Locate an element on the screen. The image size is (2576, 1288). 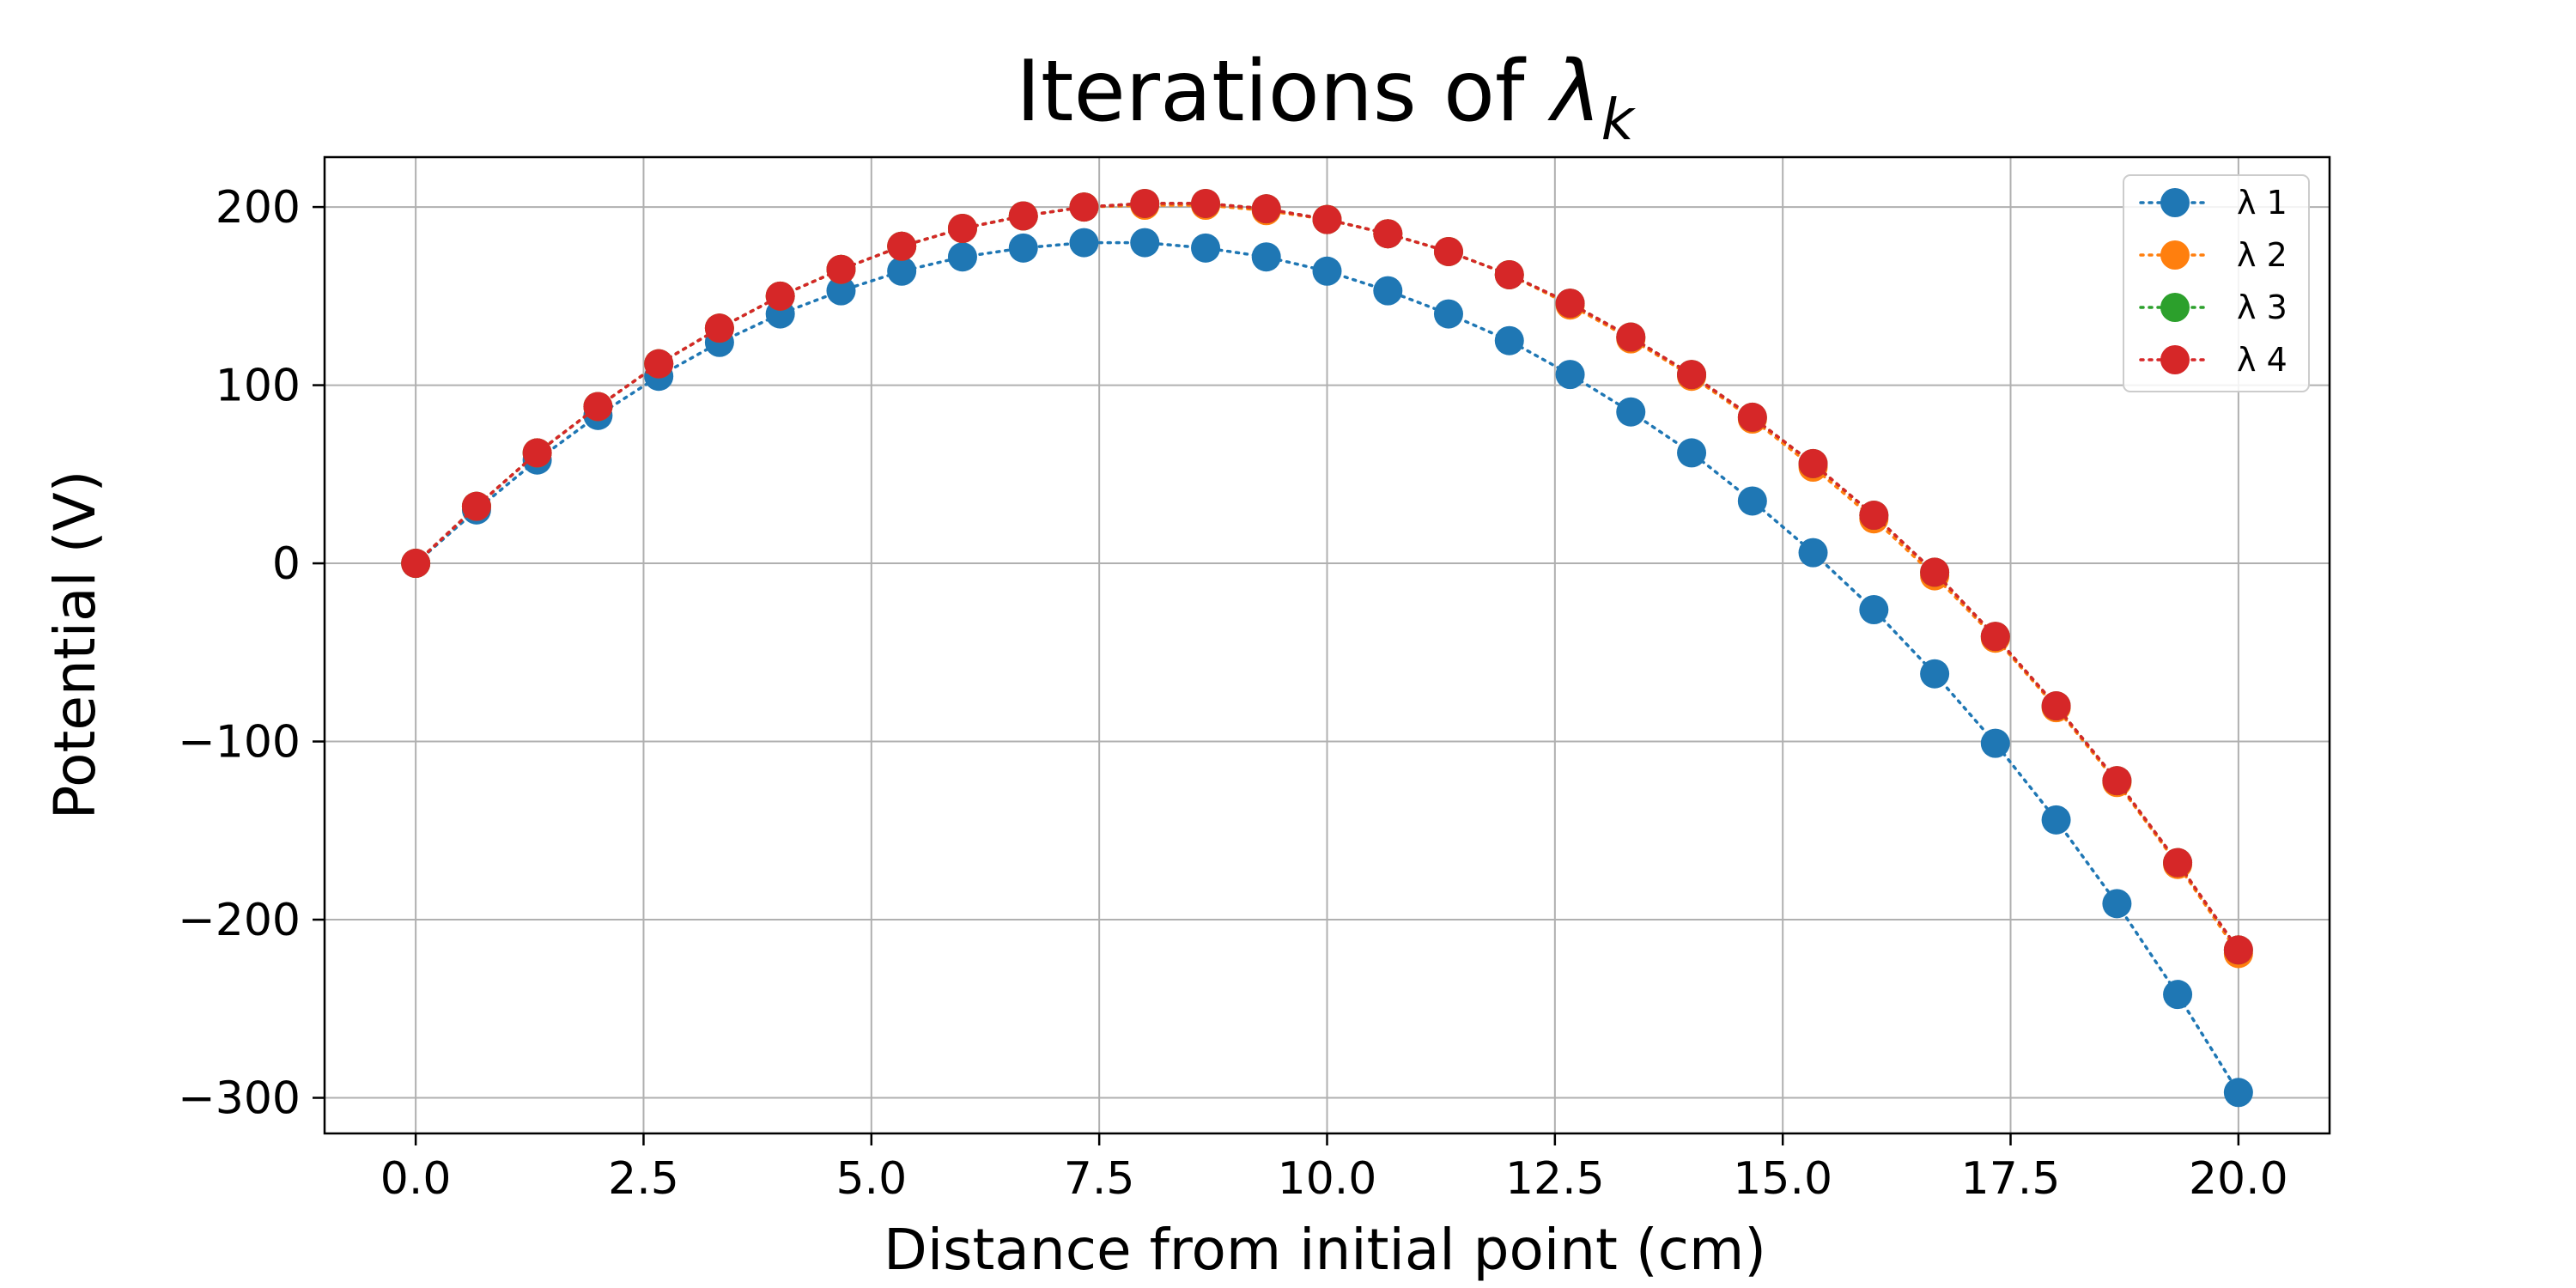
y-axis: −300 −200 −100 0 100 200 is located at coordinates (251, 653).